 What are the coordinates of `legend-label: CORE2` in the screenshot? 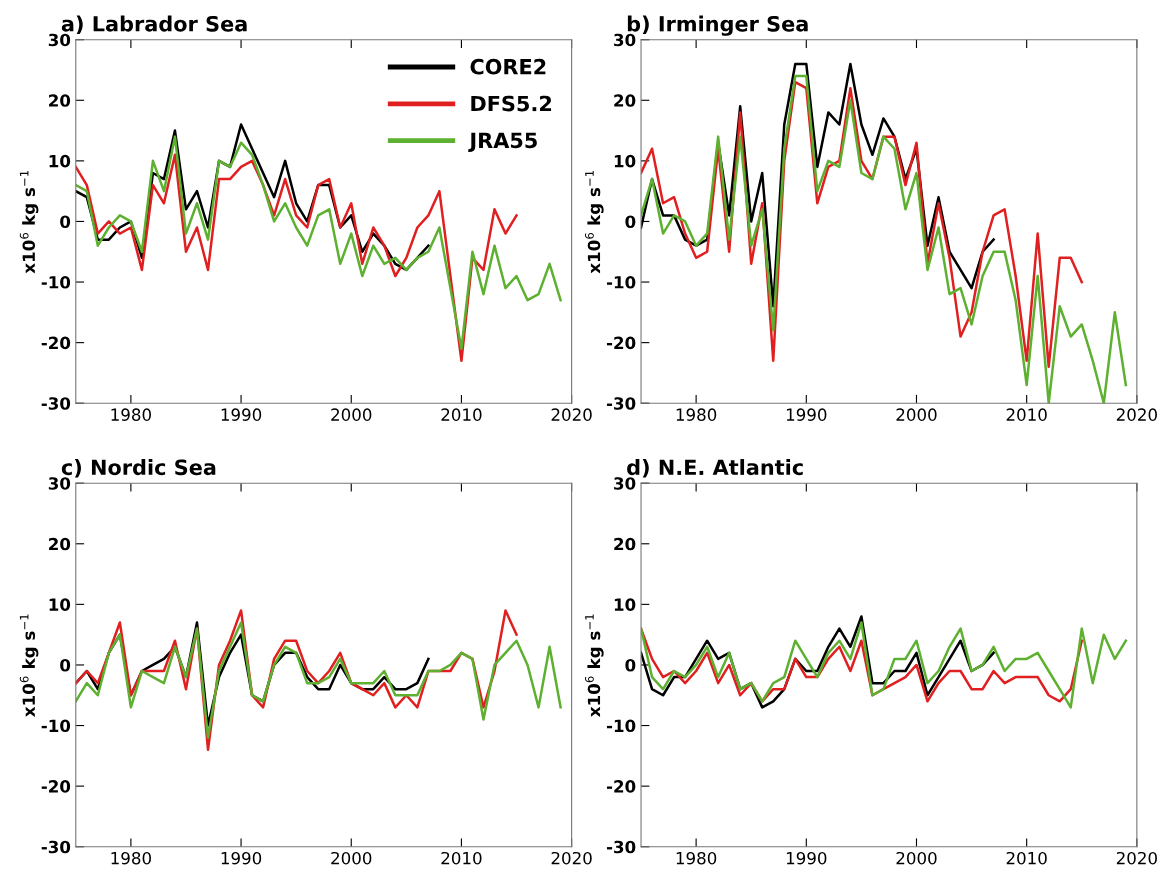 It's located at (508, 66).